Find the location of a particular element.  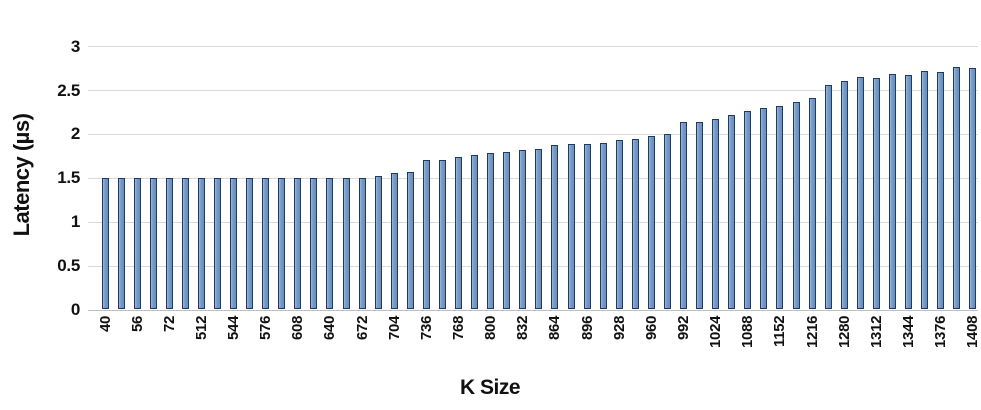

bar-k928 is located at coordinates (619, 225).